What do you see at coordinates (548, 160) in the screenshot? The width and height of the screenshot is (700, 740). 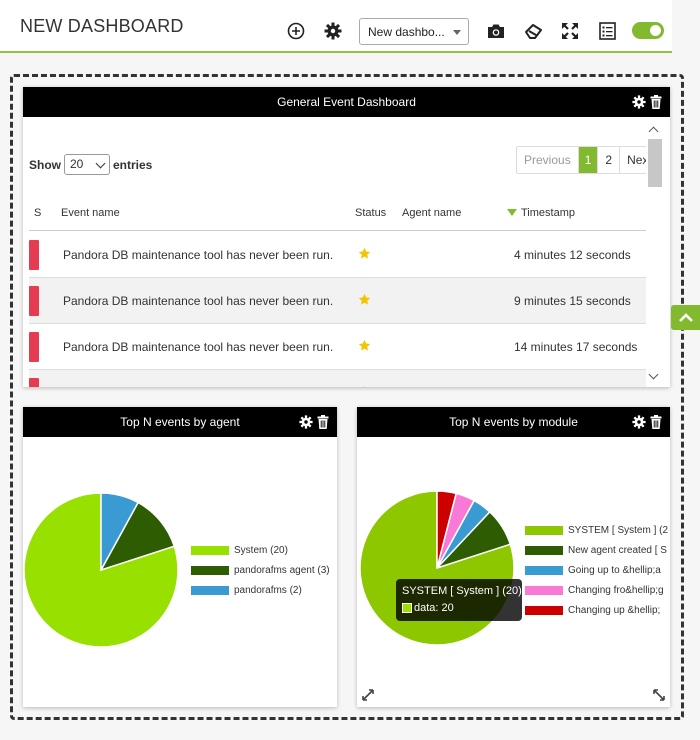 I see `previous-page-button: Previous` at bounding box center [548, 160].